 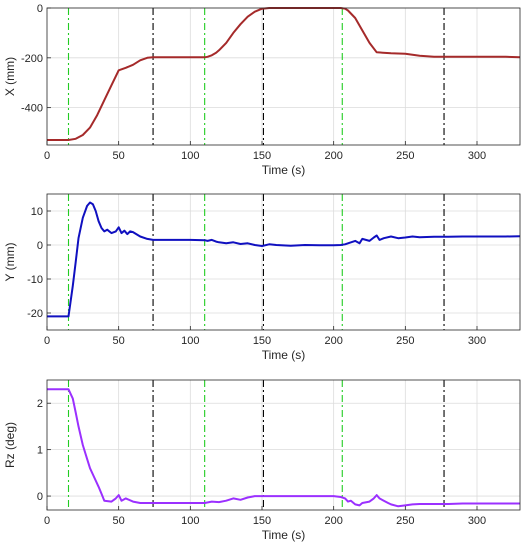 What do you see at coordinates (40, 451) in the screenshot?
I see `y-tick-label: 1` at bounding box center [40, 451].